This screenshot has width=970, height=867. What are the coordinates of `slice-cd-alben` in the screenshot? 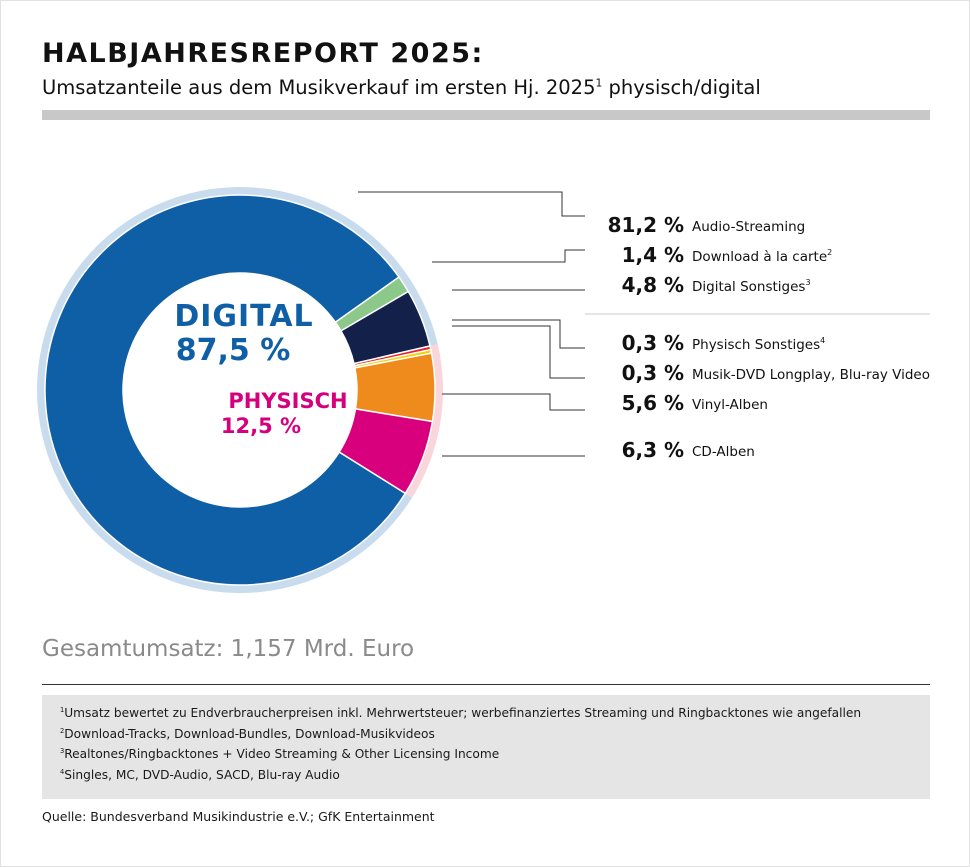 It's located at (386, 451).